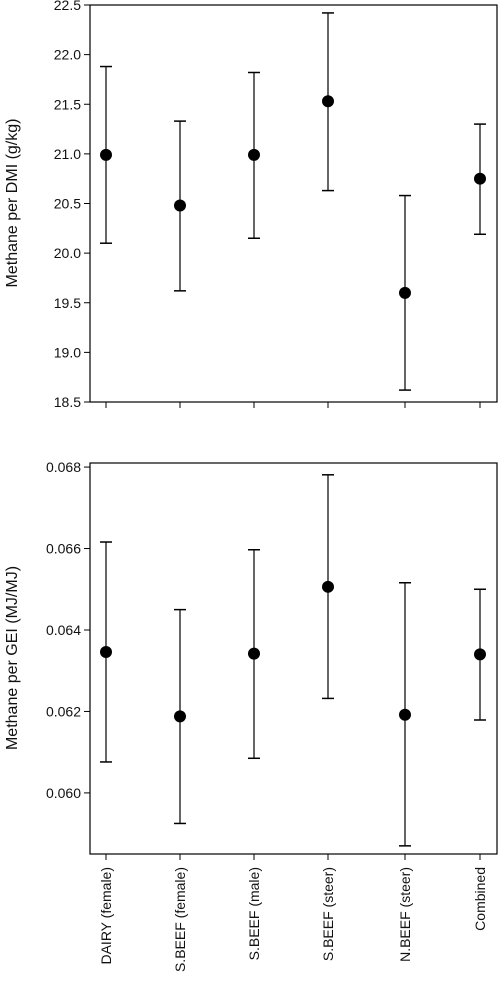  What do you see at coordinates (63, 711) in the screenshot?
I see `y-tick-label: 0.062` at bounding box center [63, 711].